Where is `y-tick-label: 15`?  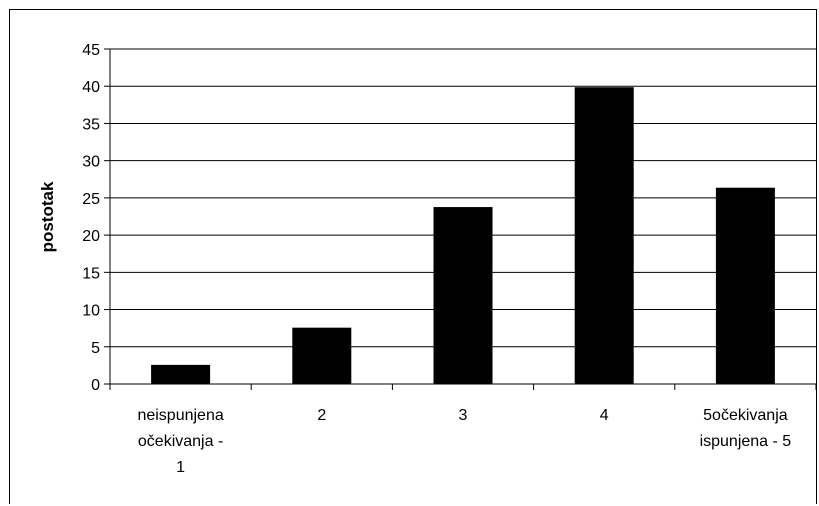 y-tick-label: 15 is located at coordinates (91, 273).